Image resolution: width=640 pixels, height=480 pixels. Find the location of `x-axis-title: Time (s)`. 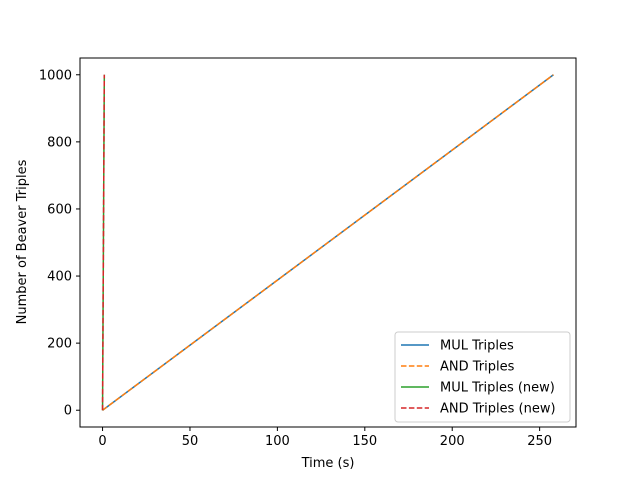

x-axis-title: Time (s) is located at coordinates (328, 463).